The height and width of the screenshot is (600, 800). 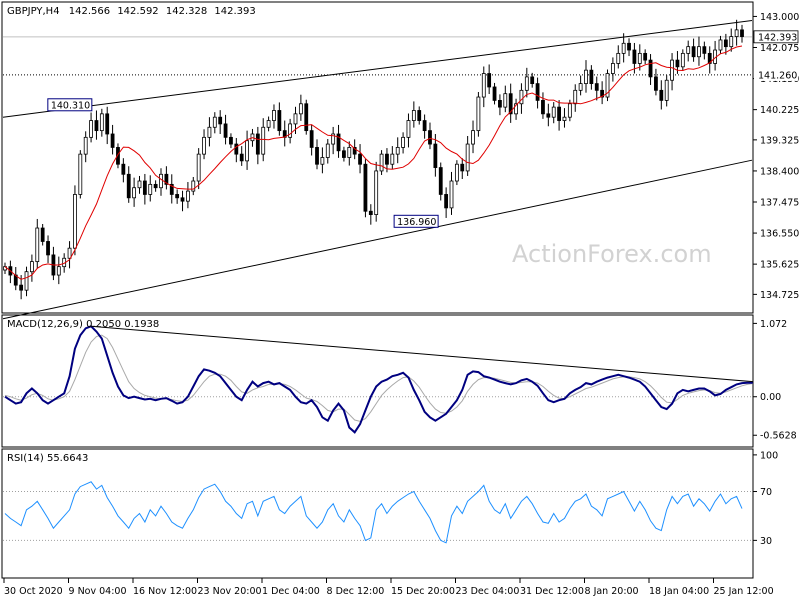 What do you see at coordinates (234, 11) in the screenshot?
I see `ohlc-close: 142.393` at bounding box center [234, 11].